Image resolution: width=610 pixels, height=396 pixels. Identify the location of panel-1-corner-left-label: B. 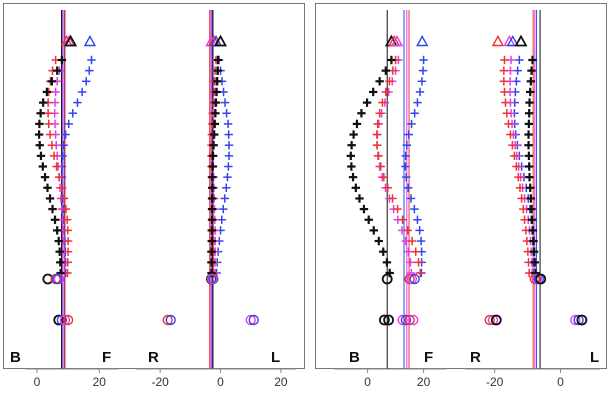
(15, 357).